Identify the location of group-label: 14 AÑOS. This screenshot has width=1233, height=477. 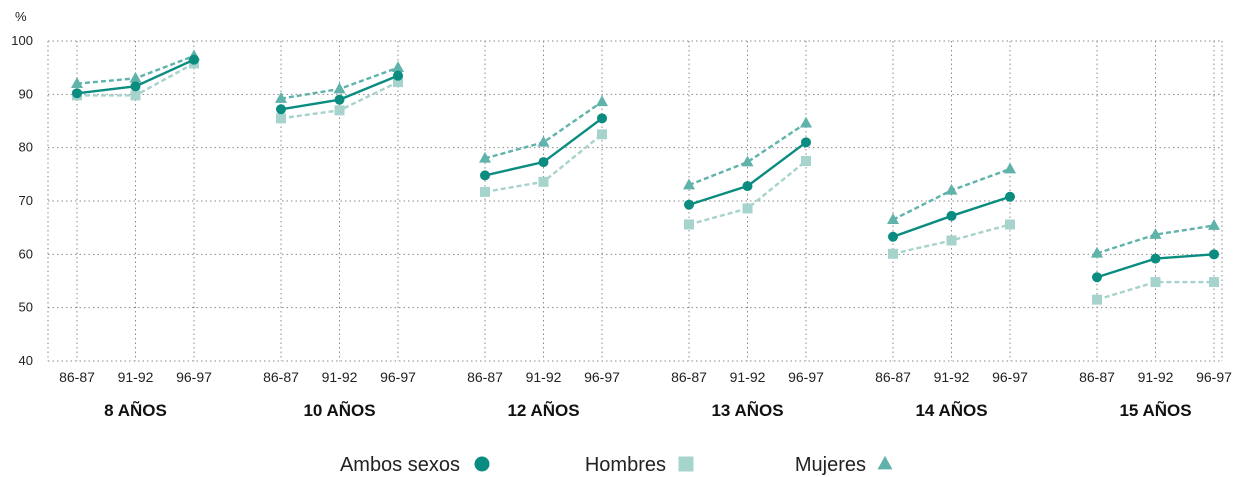
(951, 410).